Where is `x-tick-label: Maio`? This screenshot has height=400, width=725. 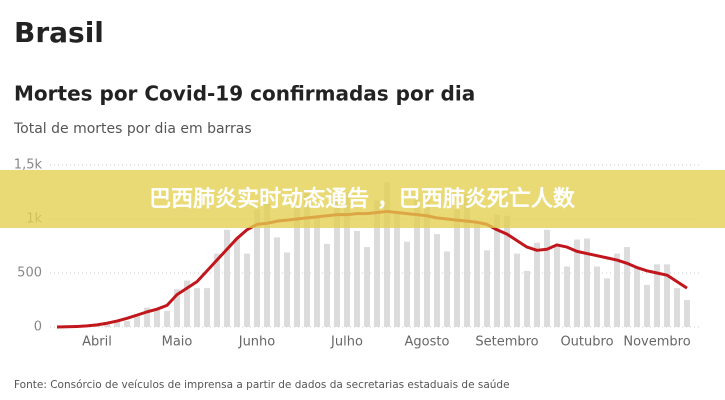 x-tick-label: Maio is located at coordinates (177, 342).